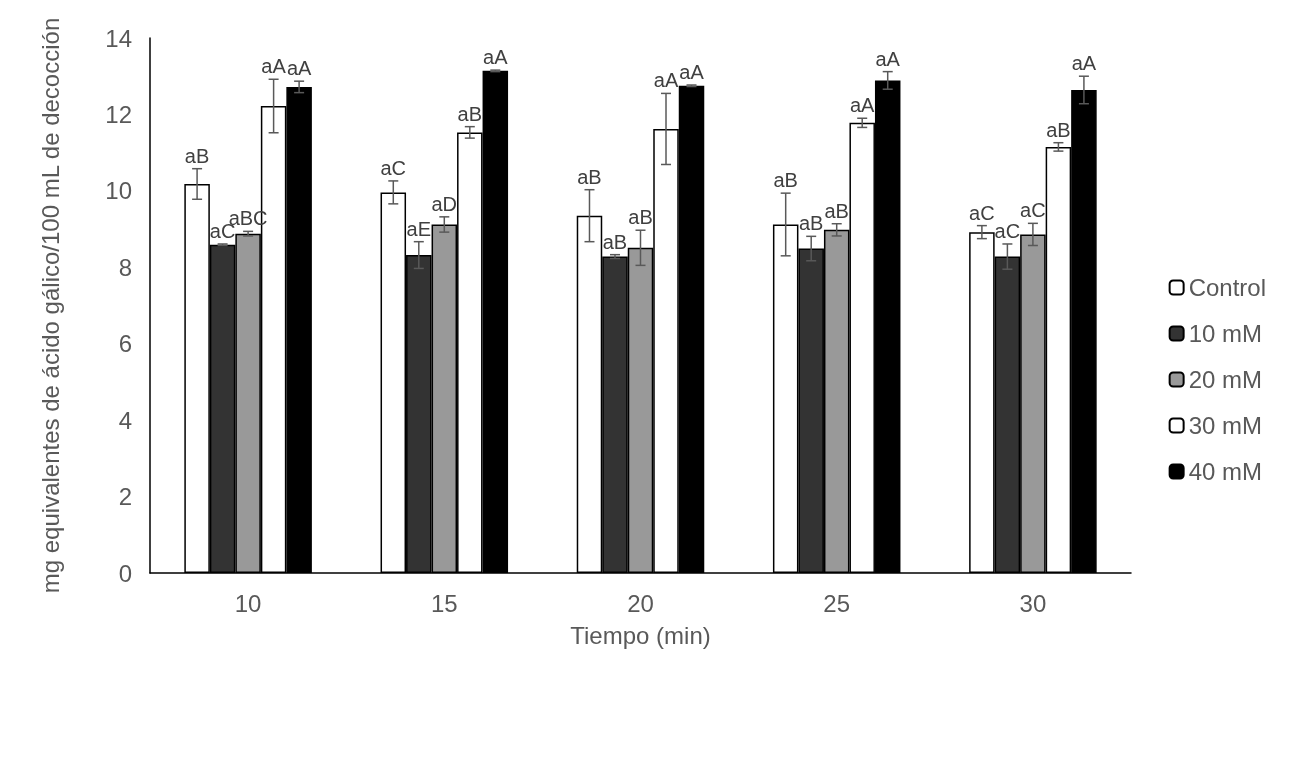 This screenshot has width=1291, height=759. I want to click on x-tick-label: 25, so click(837, 603).